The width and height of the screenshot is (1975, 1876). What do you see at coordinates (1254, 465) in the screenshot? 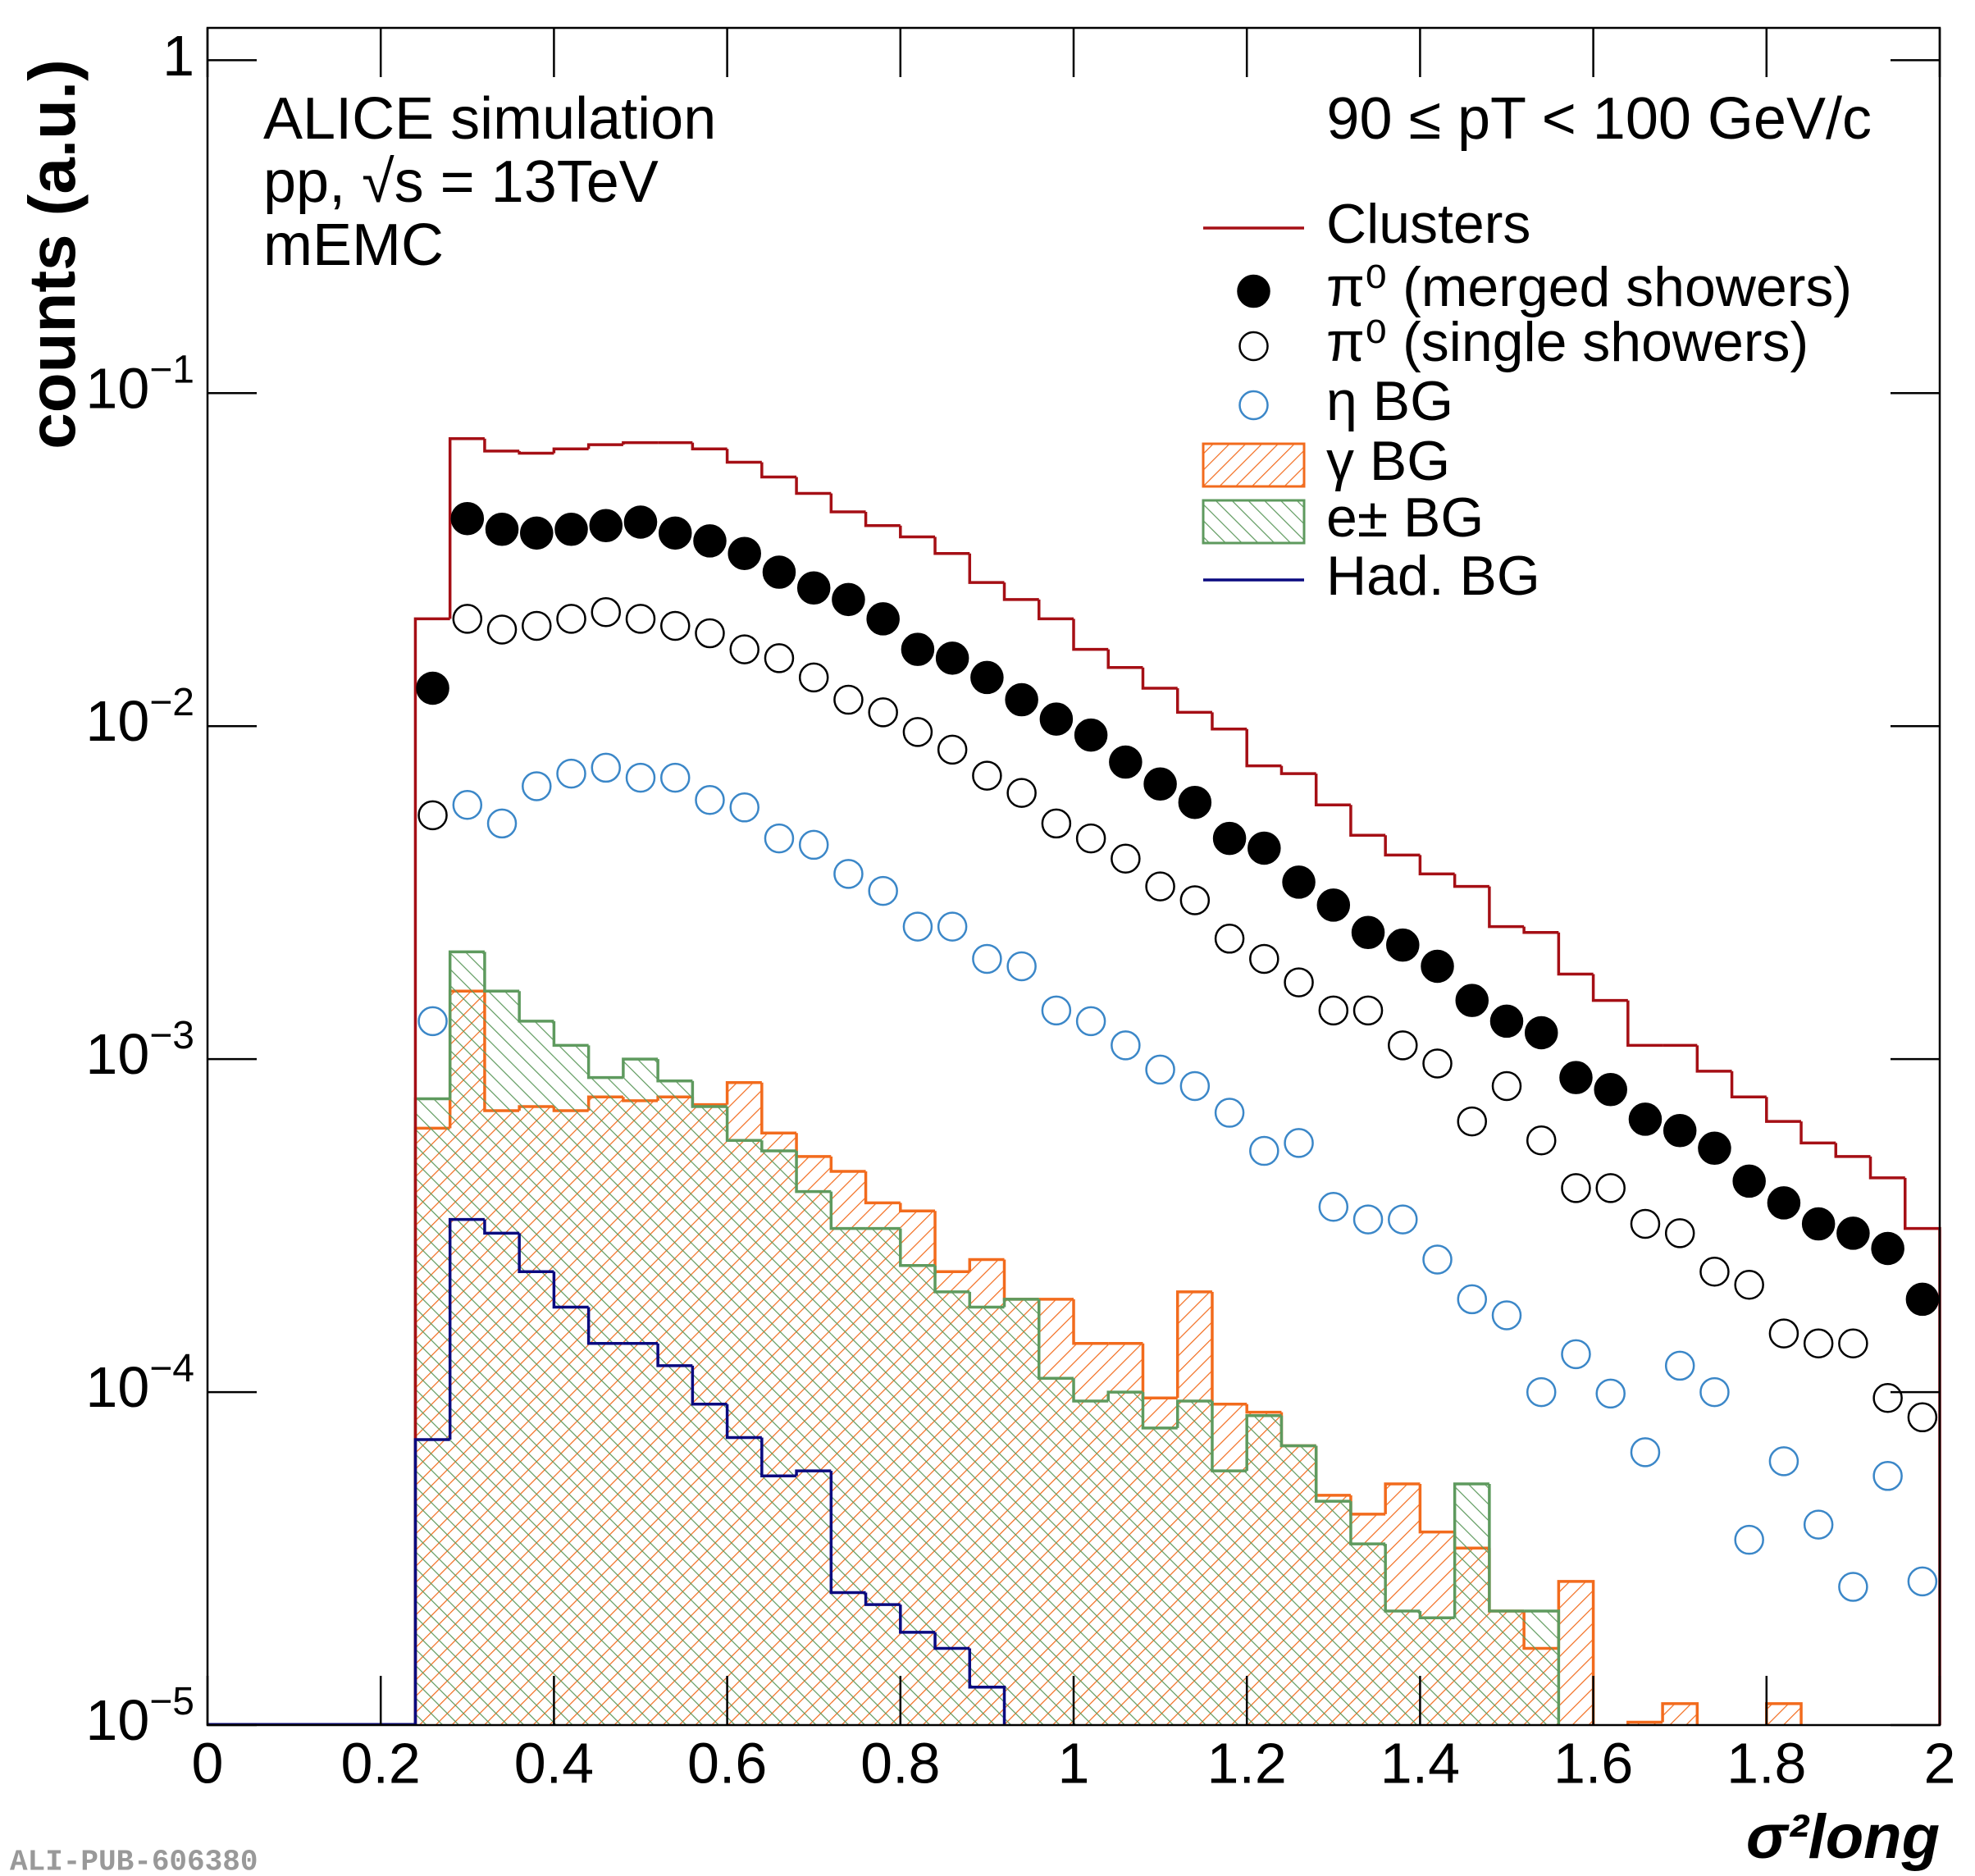
I see `legend-swatch` at bounding box center [1254, 465].